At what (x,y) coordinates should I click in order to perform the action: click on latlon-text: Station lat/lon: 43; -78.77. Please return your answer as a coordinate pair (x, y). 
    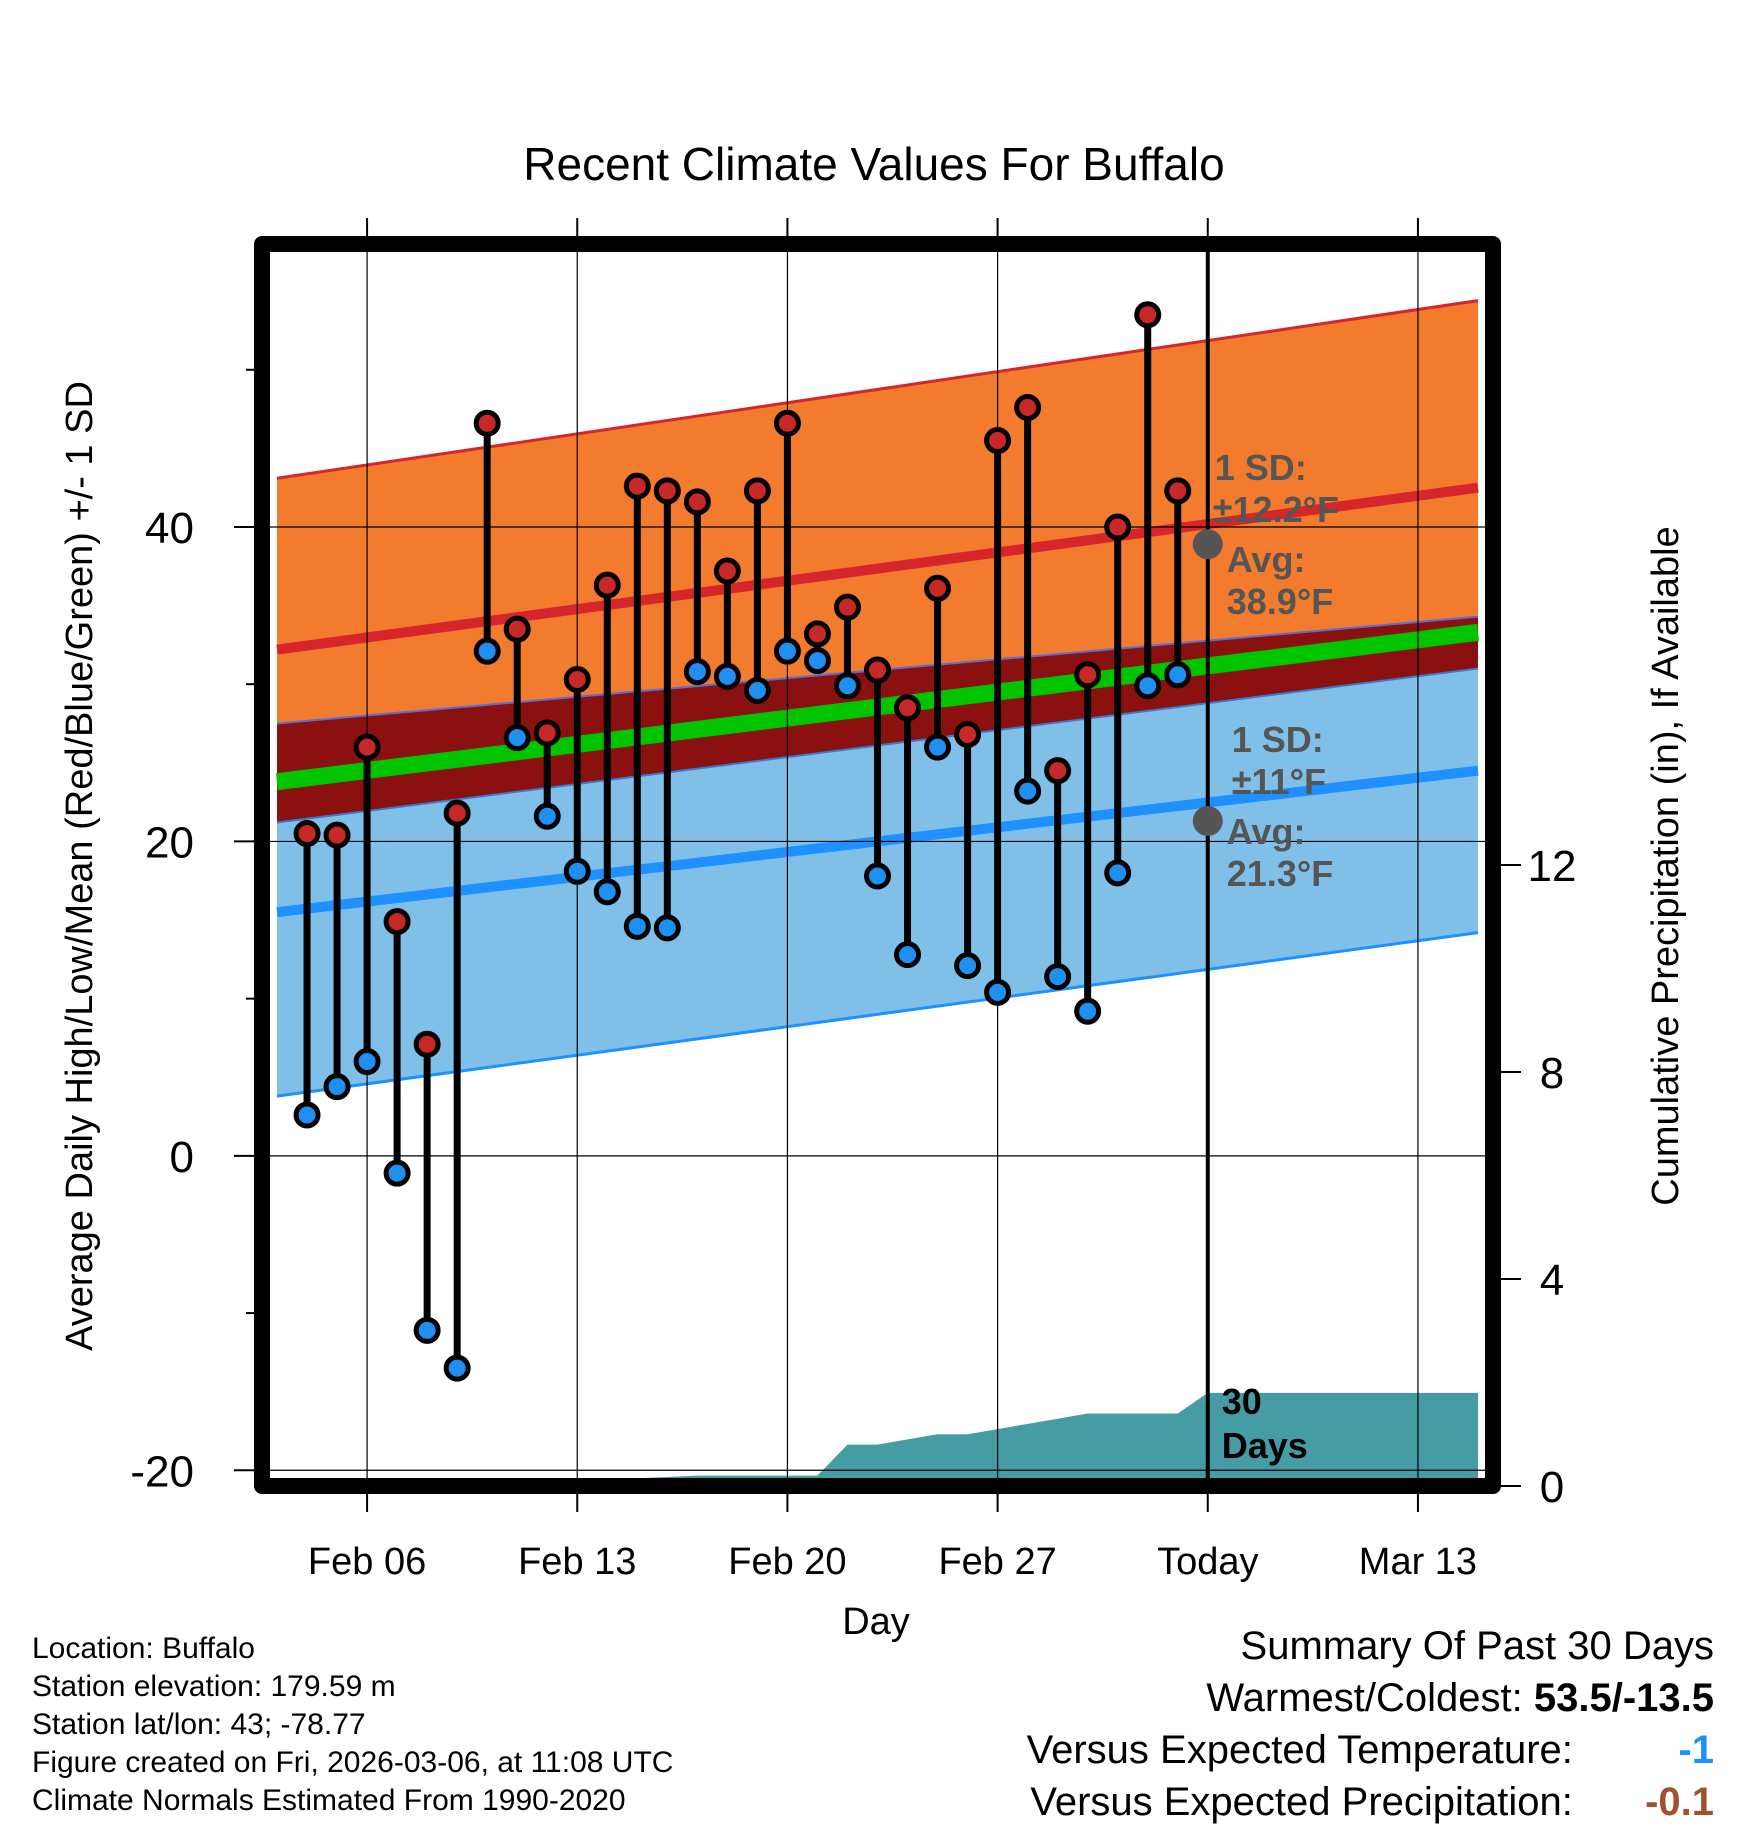
    Looking at the image, I should click on (199, 1724).